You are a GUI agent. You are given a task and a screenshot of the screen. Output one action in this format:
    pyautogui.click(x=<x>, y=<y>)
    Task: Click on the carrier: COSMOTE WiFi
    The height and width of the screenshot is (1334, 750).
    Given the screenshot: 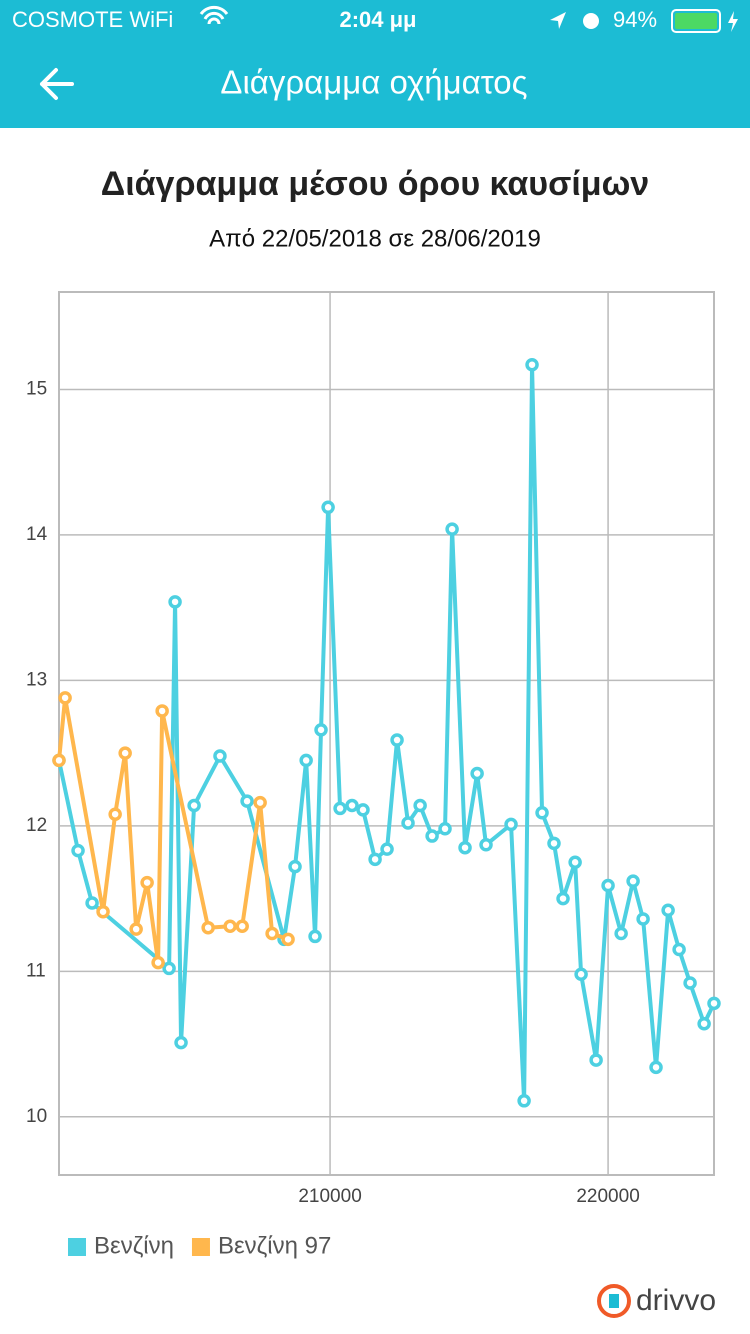 What is the action you would take?
    pyautogui.click(x=92, y=19)
    